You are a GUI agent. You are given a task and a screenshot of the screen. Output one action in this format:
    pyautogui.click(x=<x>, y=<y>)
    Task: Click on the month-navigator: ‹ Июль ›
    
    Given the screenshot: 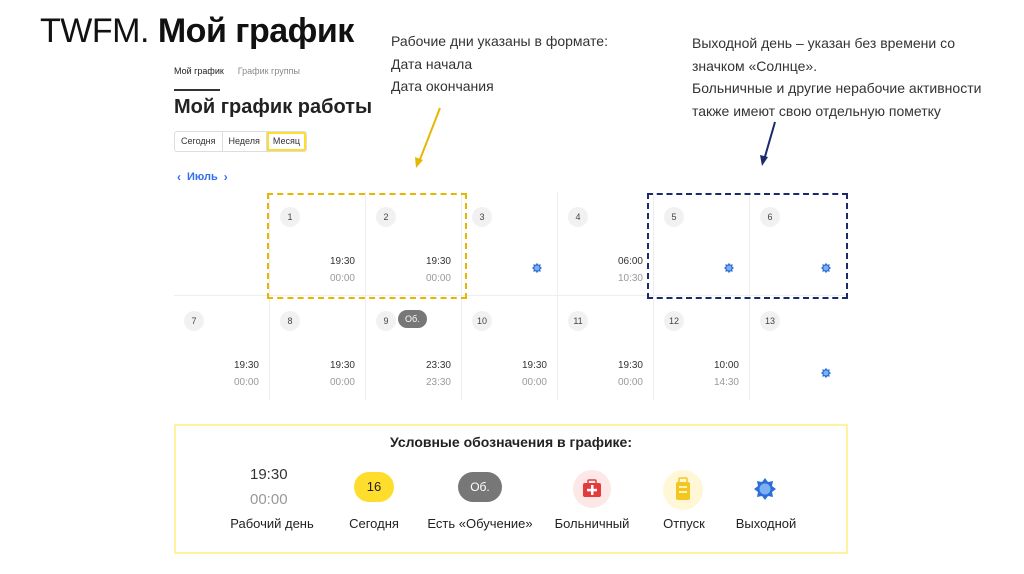 What is the action you would take?
    pyautogui.click(x=202, y=177)
    